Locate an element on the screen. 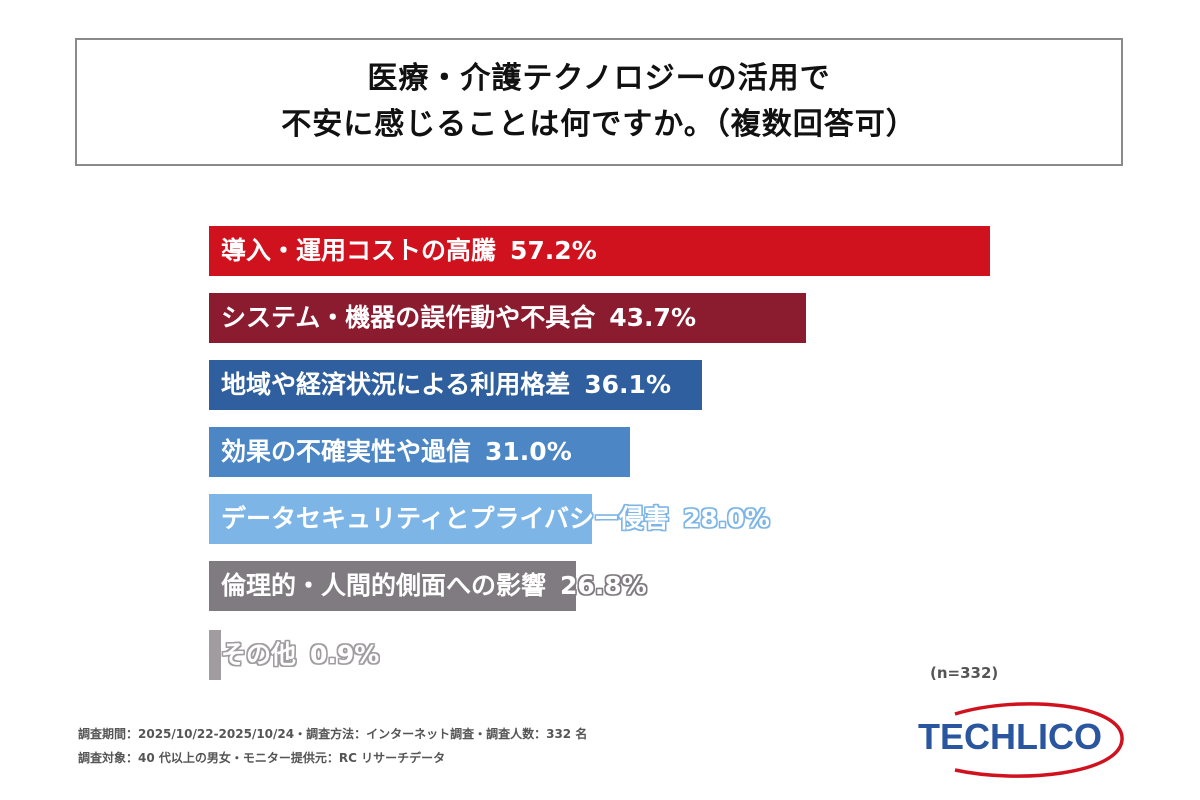  sample-size-label: (n=332) is located at coordinates (964, 673).